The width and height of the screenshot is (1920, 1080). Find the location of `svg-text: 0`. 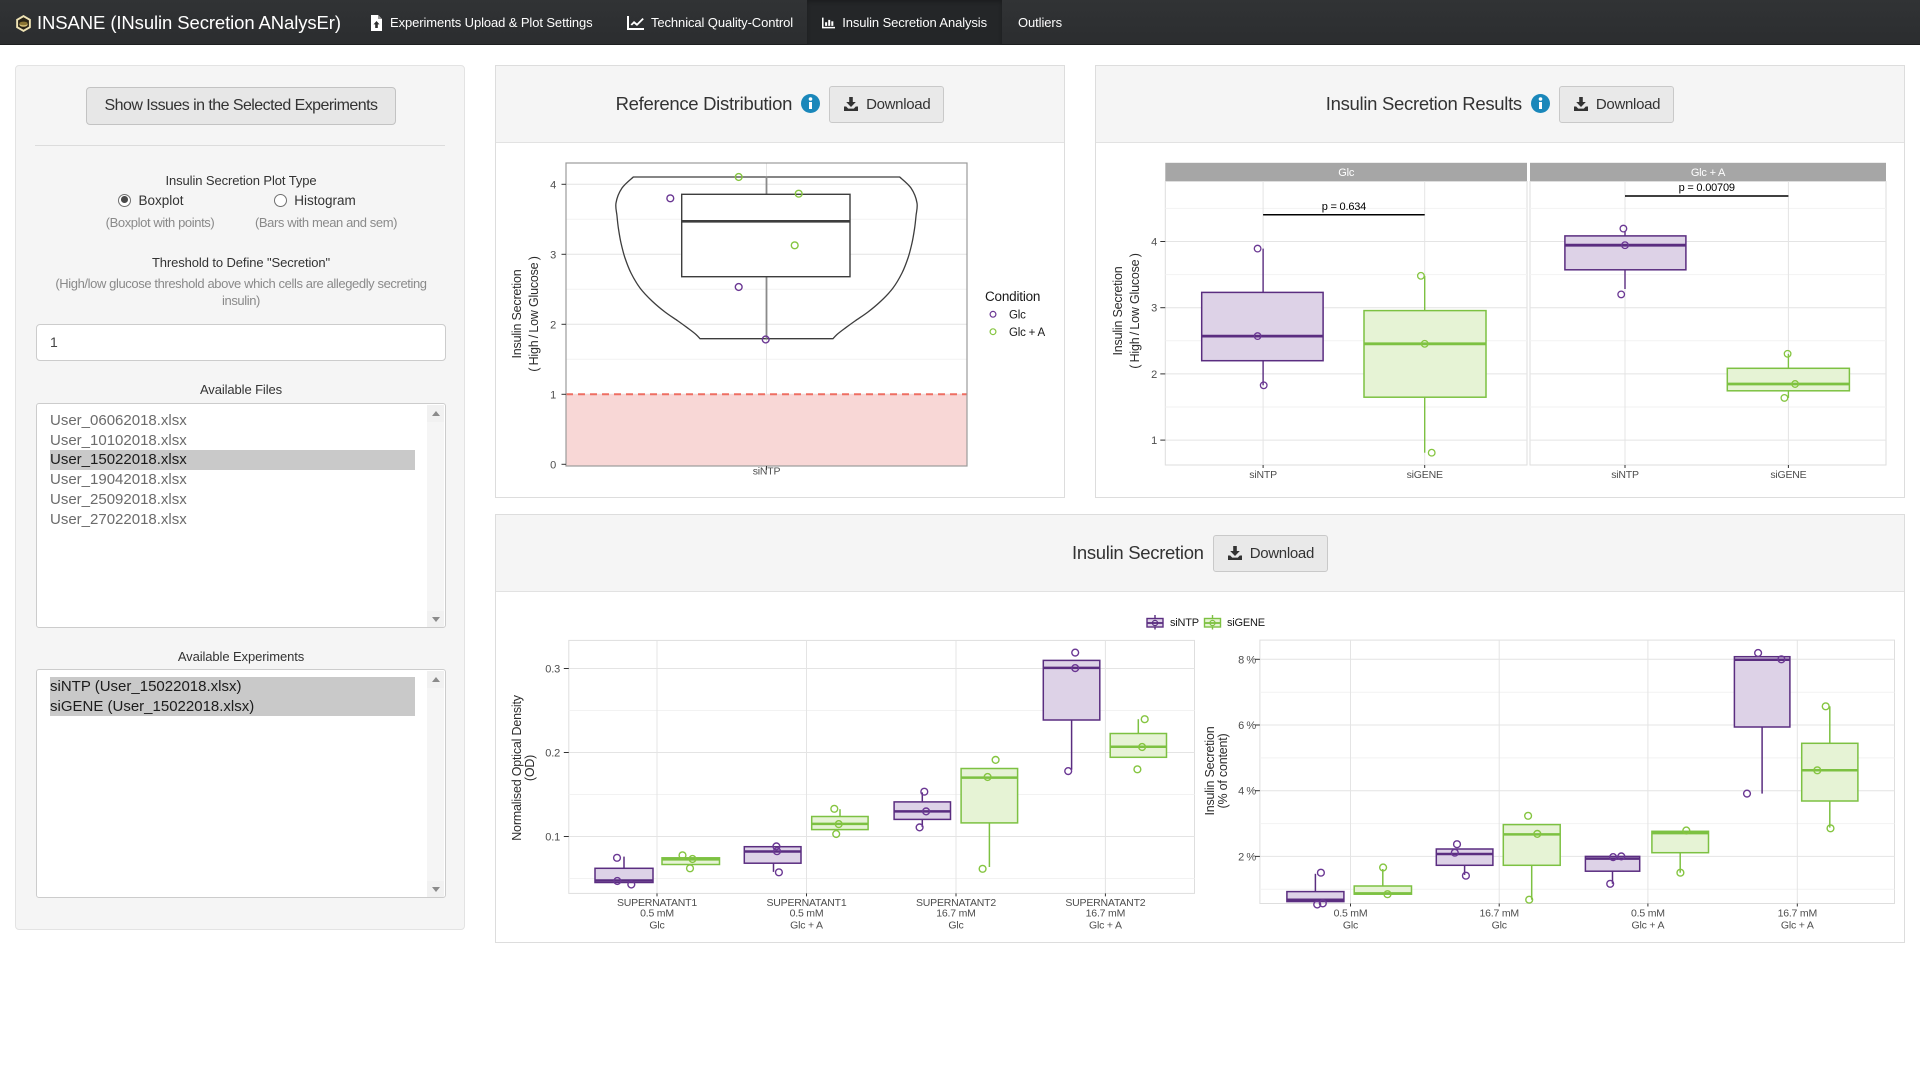

svg-text: 0 is located at coordinates (553, 465).